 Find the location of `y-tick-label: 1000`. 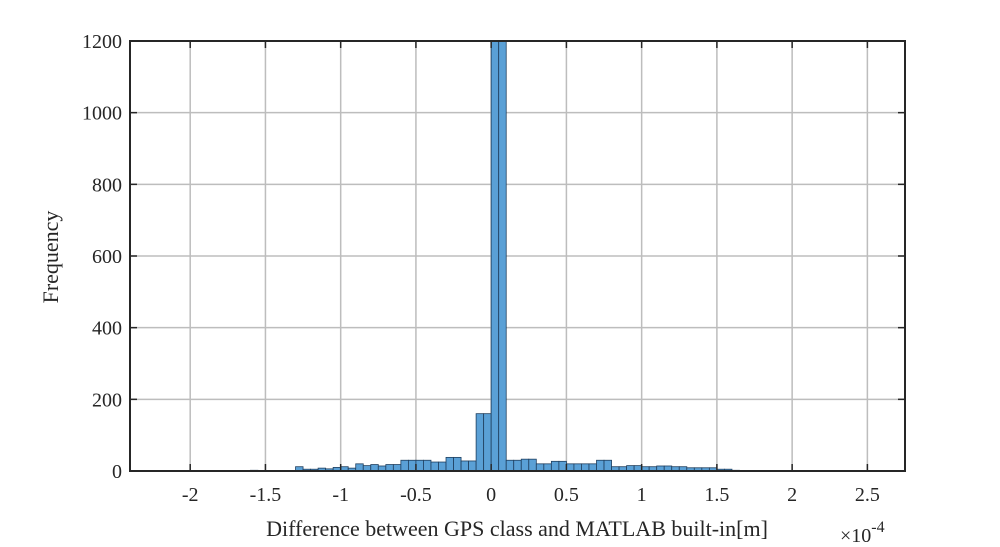

y-tick-label: 1000 is located at coordinates (102, 114).